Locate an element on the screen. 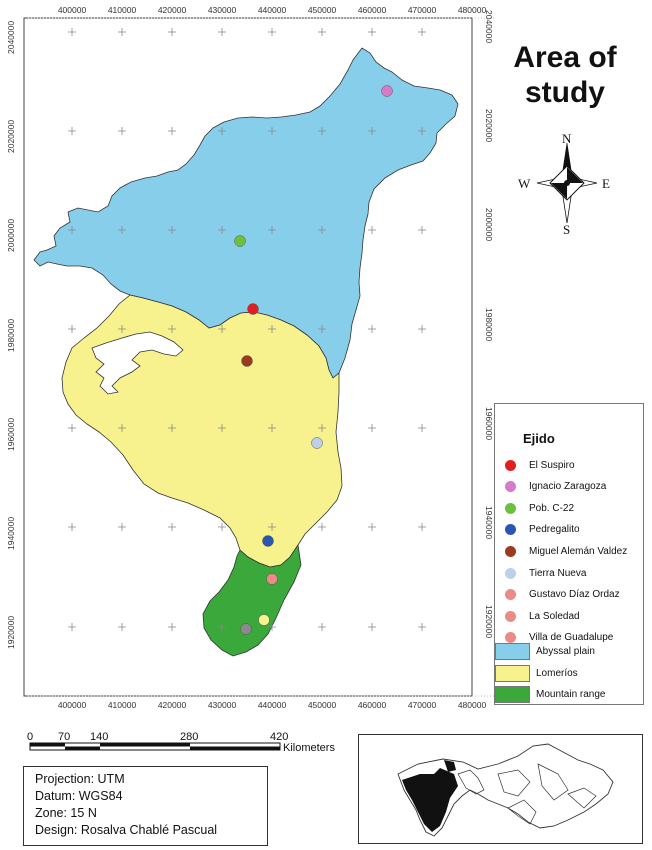 The image size is (652, 850). legend-ejido-label: El Suspiro is located at coordinates (552, 465).